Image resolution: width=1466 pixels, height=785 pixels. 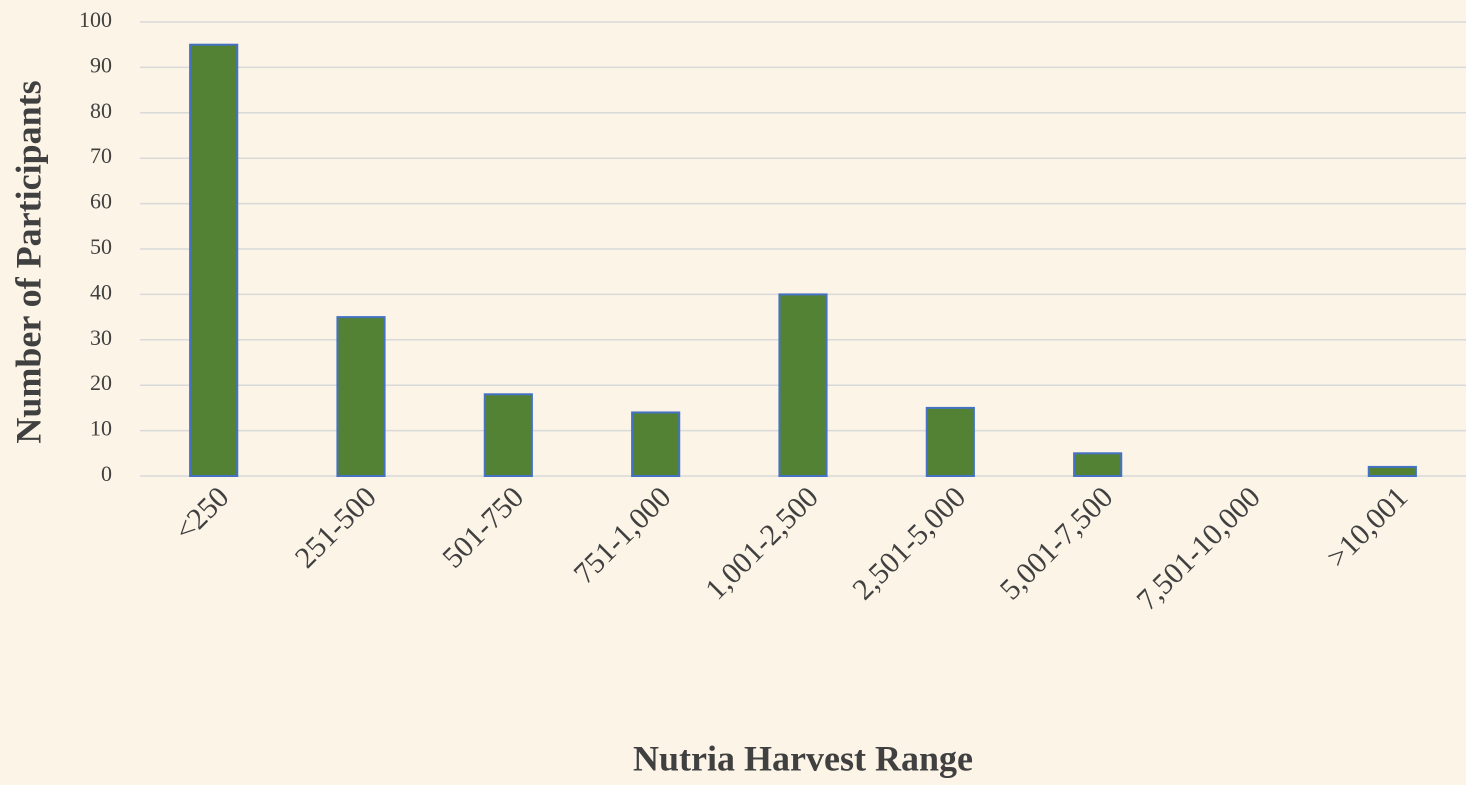 What do you see at coordinates (101, 291) in the screenshot?
I see `y-tick-label: 40` at bounding box center [101, 291].